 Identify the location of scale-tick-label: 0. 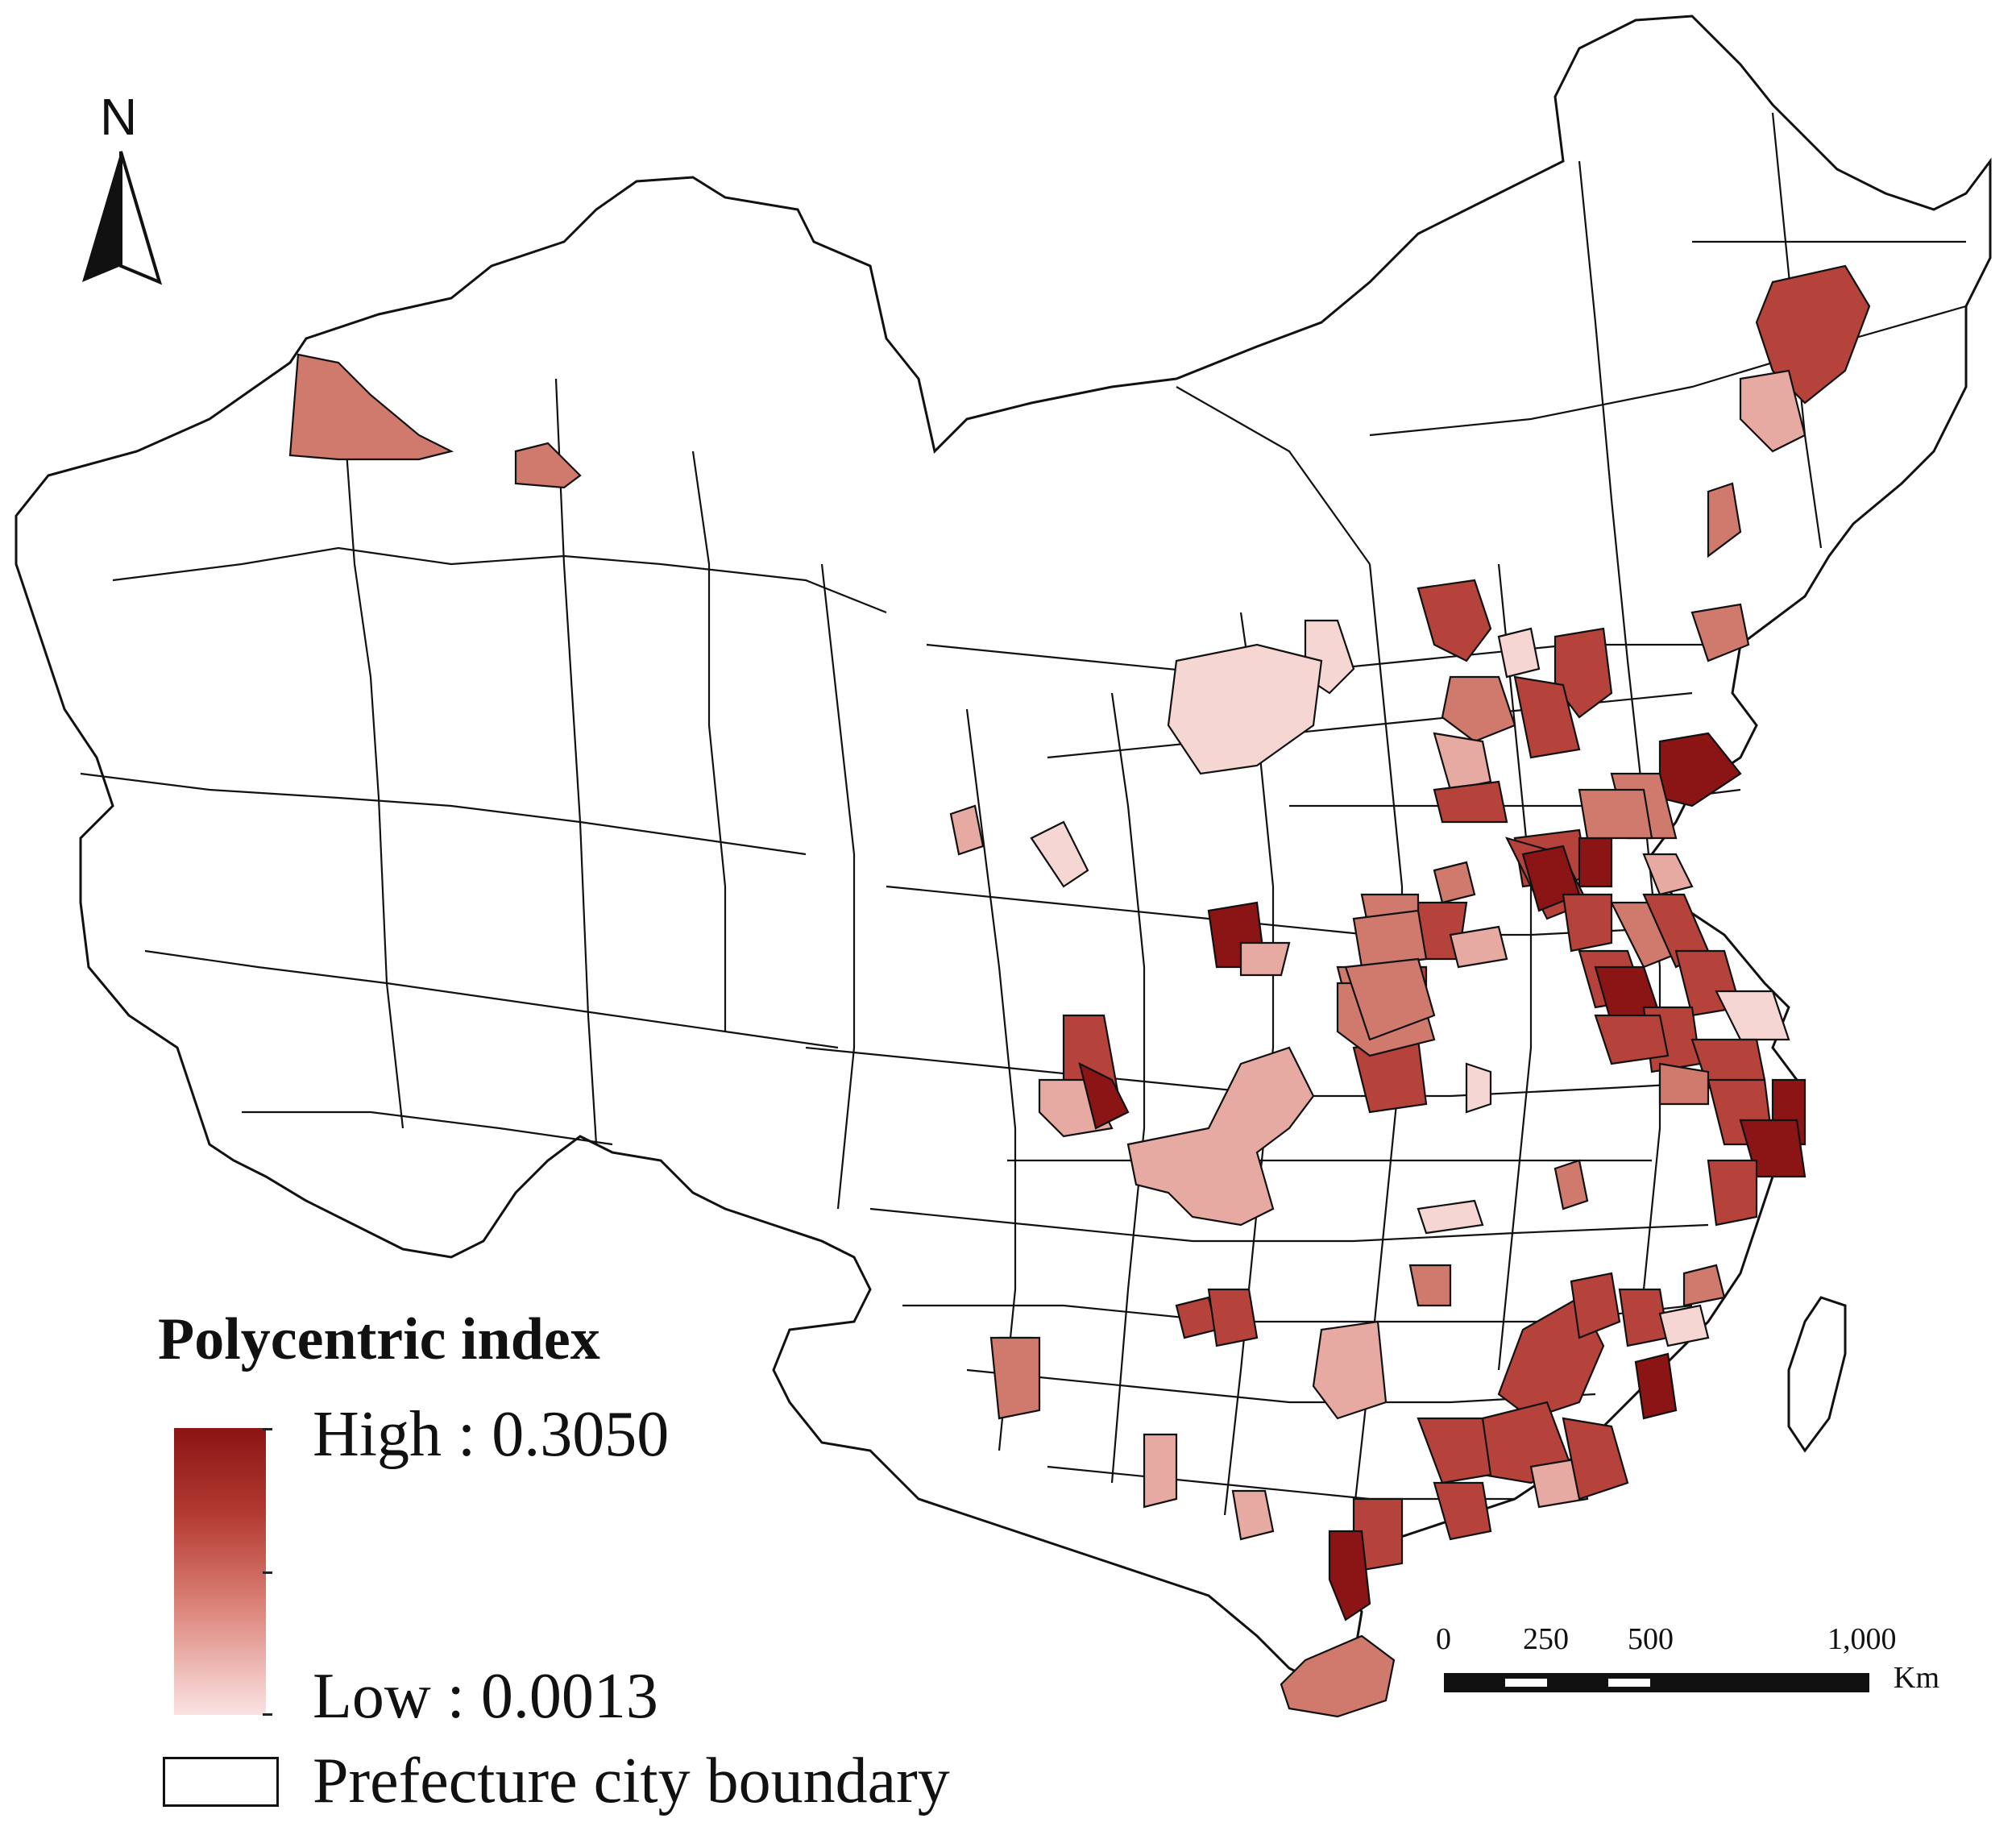
(1443, 1639).